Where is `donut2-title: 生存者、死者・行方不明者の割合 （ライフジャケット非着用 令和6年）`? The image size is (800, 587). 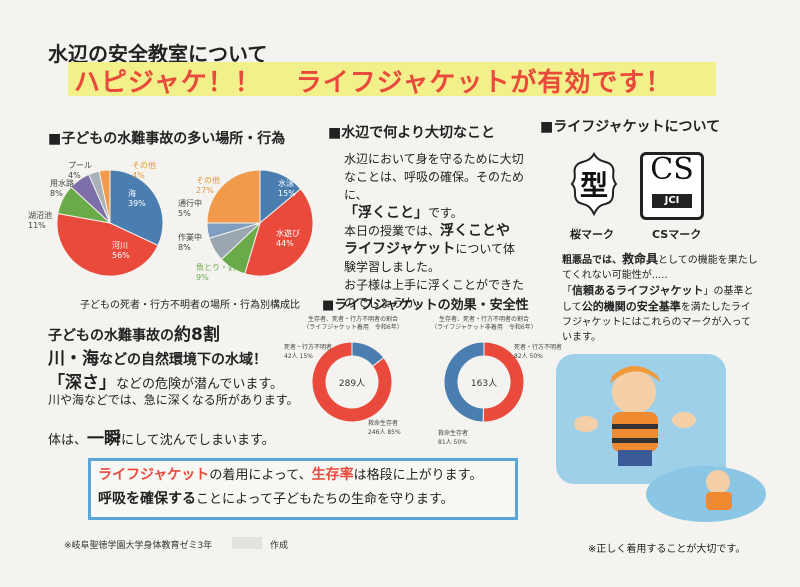 donut2-title: 生存者、死者・行方不明者の割合 （ライフジャケット非着用 令和6年） is located at coordinates (484, 323).